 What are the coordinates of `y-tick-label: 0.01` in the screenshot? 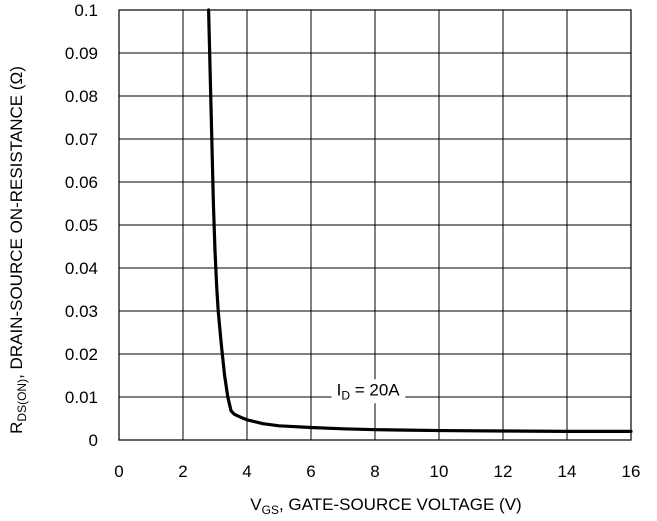 It's located at (81, 397).